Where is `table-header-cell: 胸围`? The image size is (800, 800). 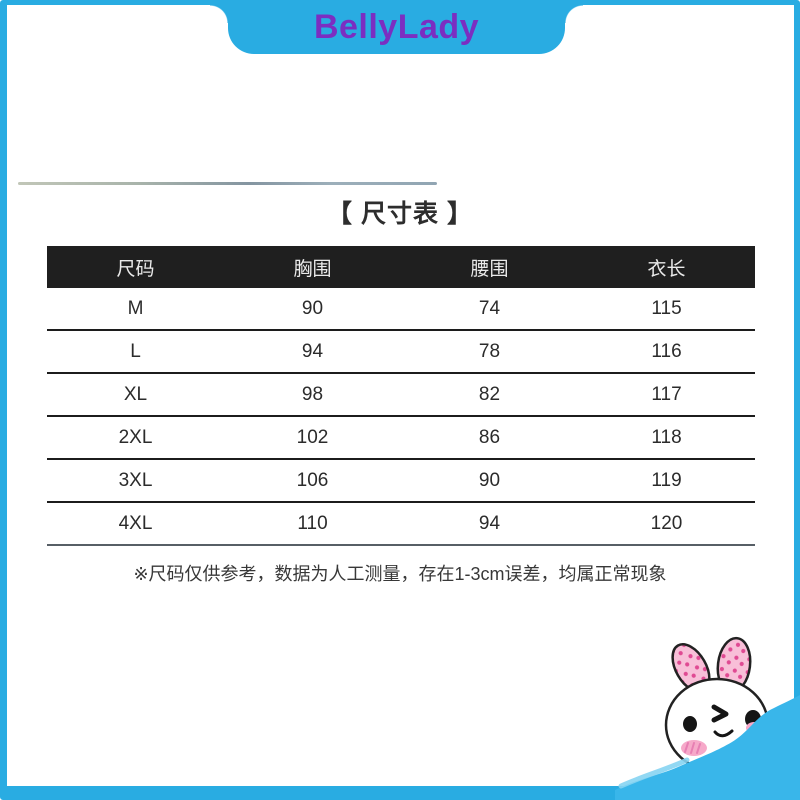 table-header-cell: 胸围 is located at coordinates (312, 269).